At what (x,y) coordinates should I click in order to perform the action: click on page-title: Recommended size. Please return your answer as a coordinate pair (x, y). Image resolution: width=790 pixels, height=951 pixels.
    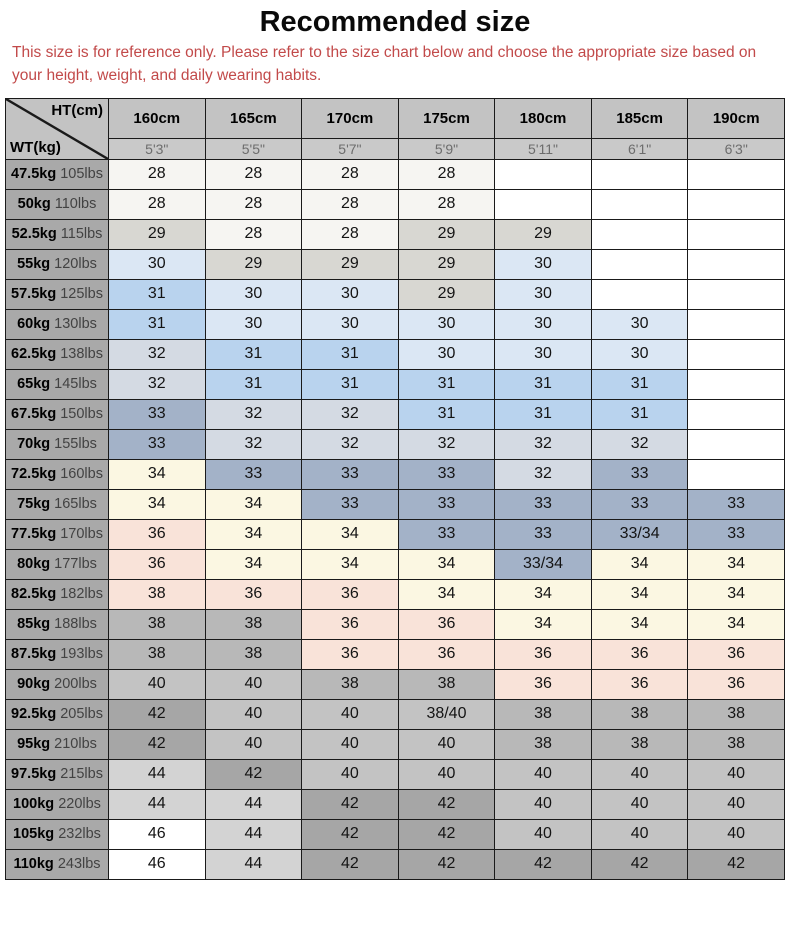
    Looking at the image, I should click on (395, 22).